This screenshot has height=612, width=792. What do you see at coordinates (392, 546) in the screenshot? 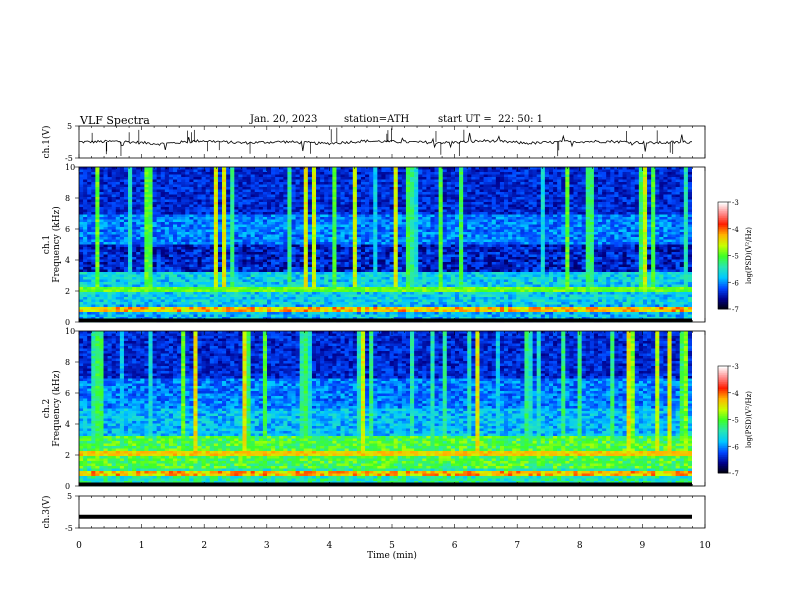
I see `x-tick-label: 5` at bounding box center [392, 546].